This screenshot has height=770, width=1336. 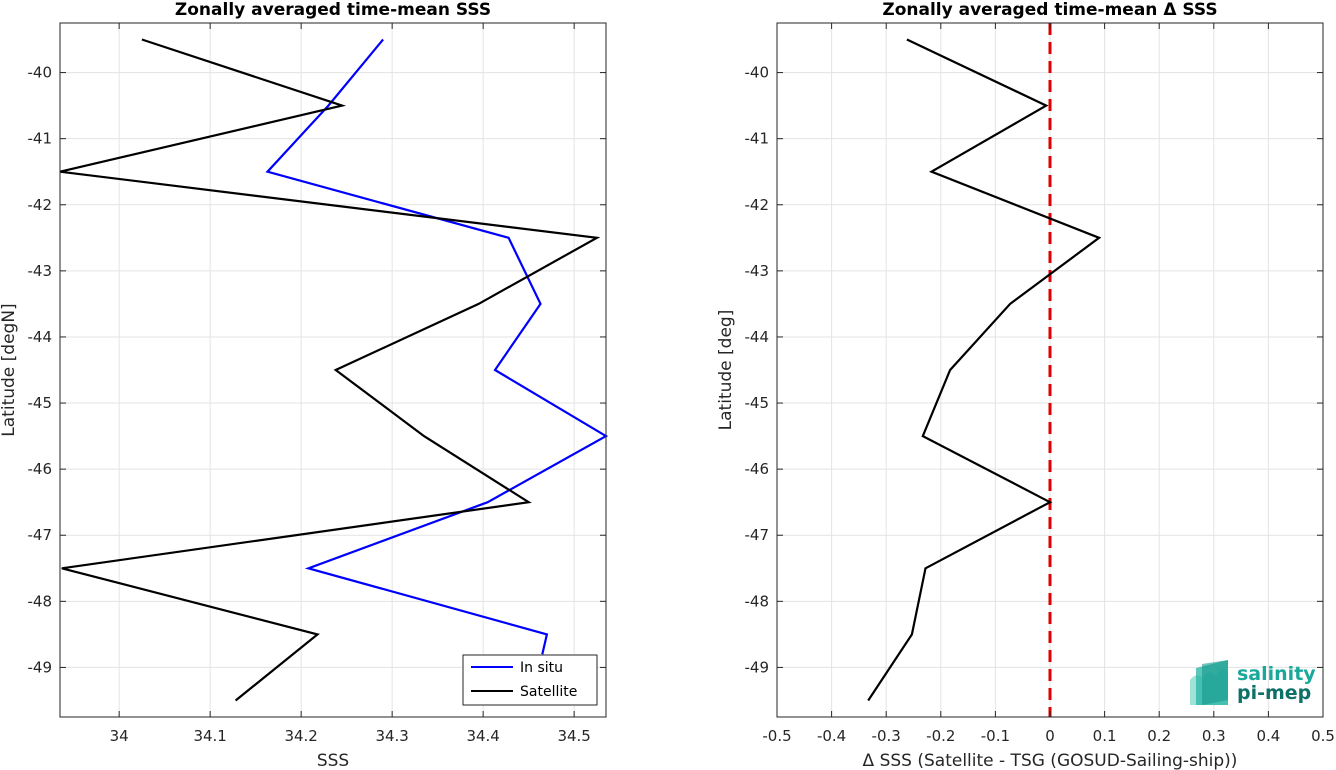 I want to click on x-tick-label: -0.2, so click(x=940, y=736).